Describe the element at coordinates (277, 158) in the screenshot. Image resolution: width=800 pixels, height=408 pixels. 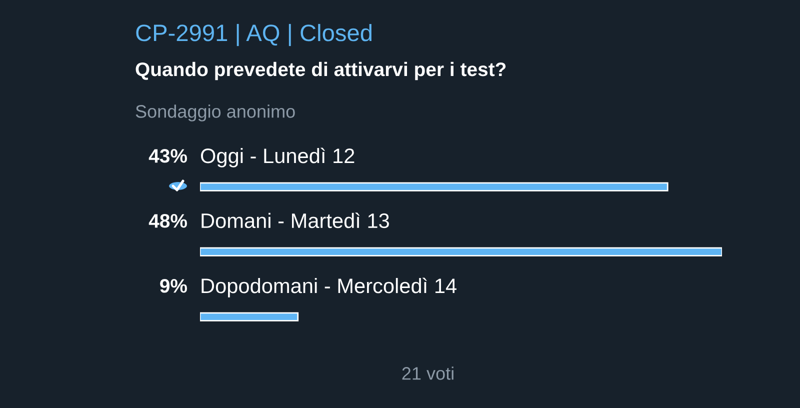
I see `y-tick-label: Oggi - Lunedì 12` at that location.